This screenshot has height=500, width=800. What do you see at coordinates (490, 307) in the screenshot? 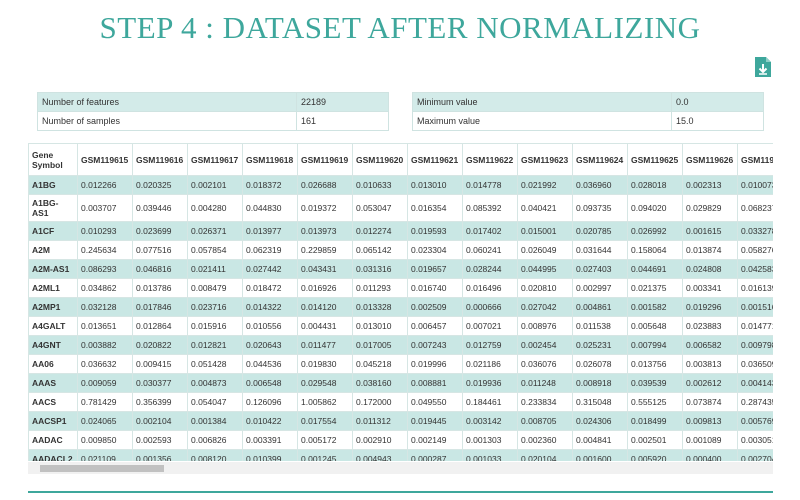
I see `cell-value: 0.000666` at bounding box center [490, 307].